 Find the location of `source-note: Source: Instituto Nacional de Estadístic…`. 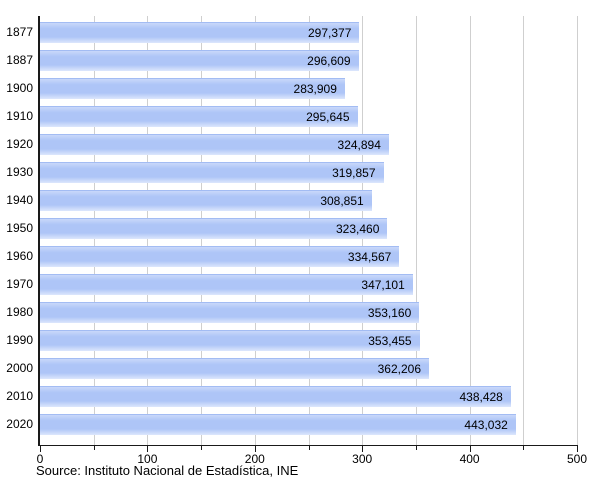

source-note: Source: Instituto Nacional de Estadístic… is located at coordinates (167, 470).